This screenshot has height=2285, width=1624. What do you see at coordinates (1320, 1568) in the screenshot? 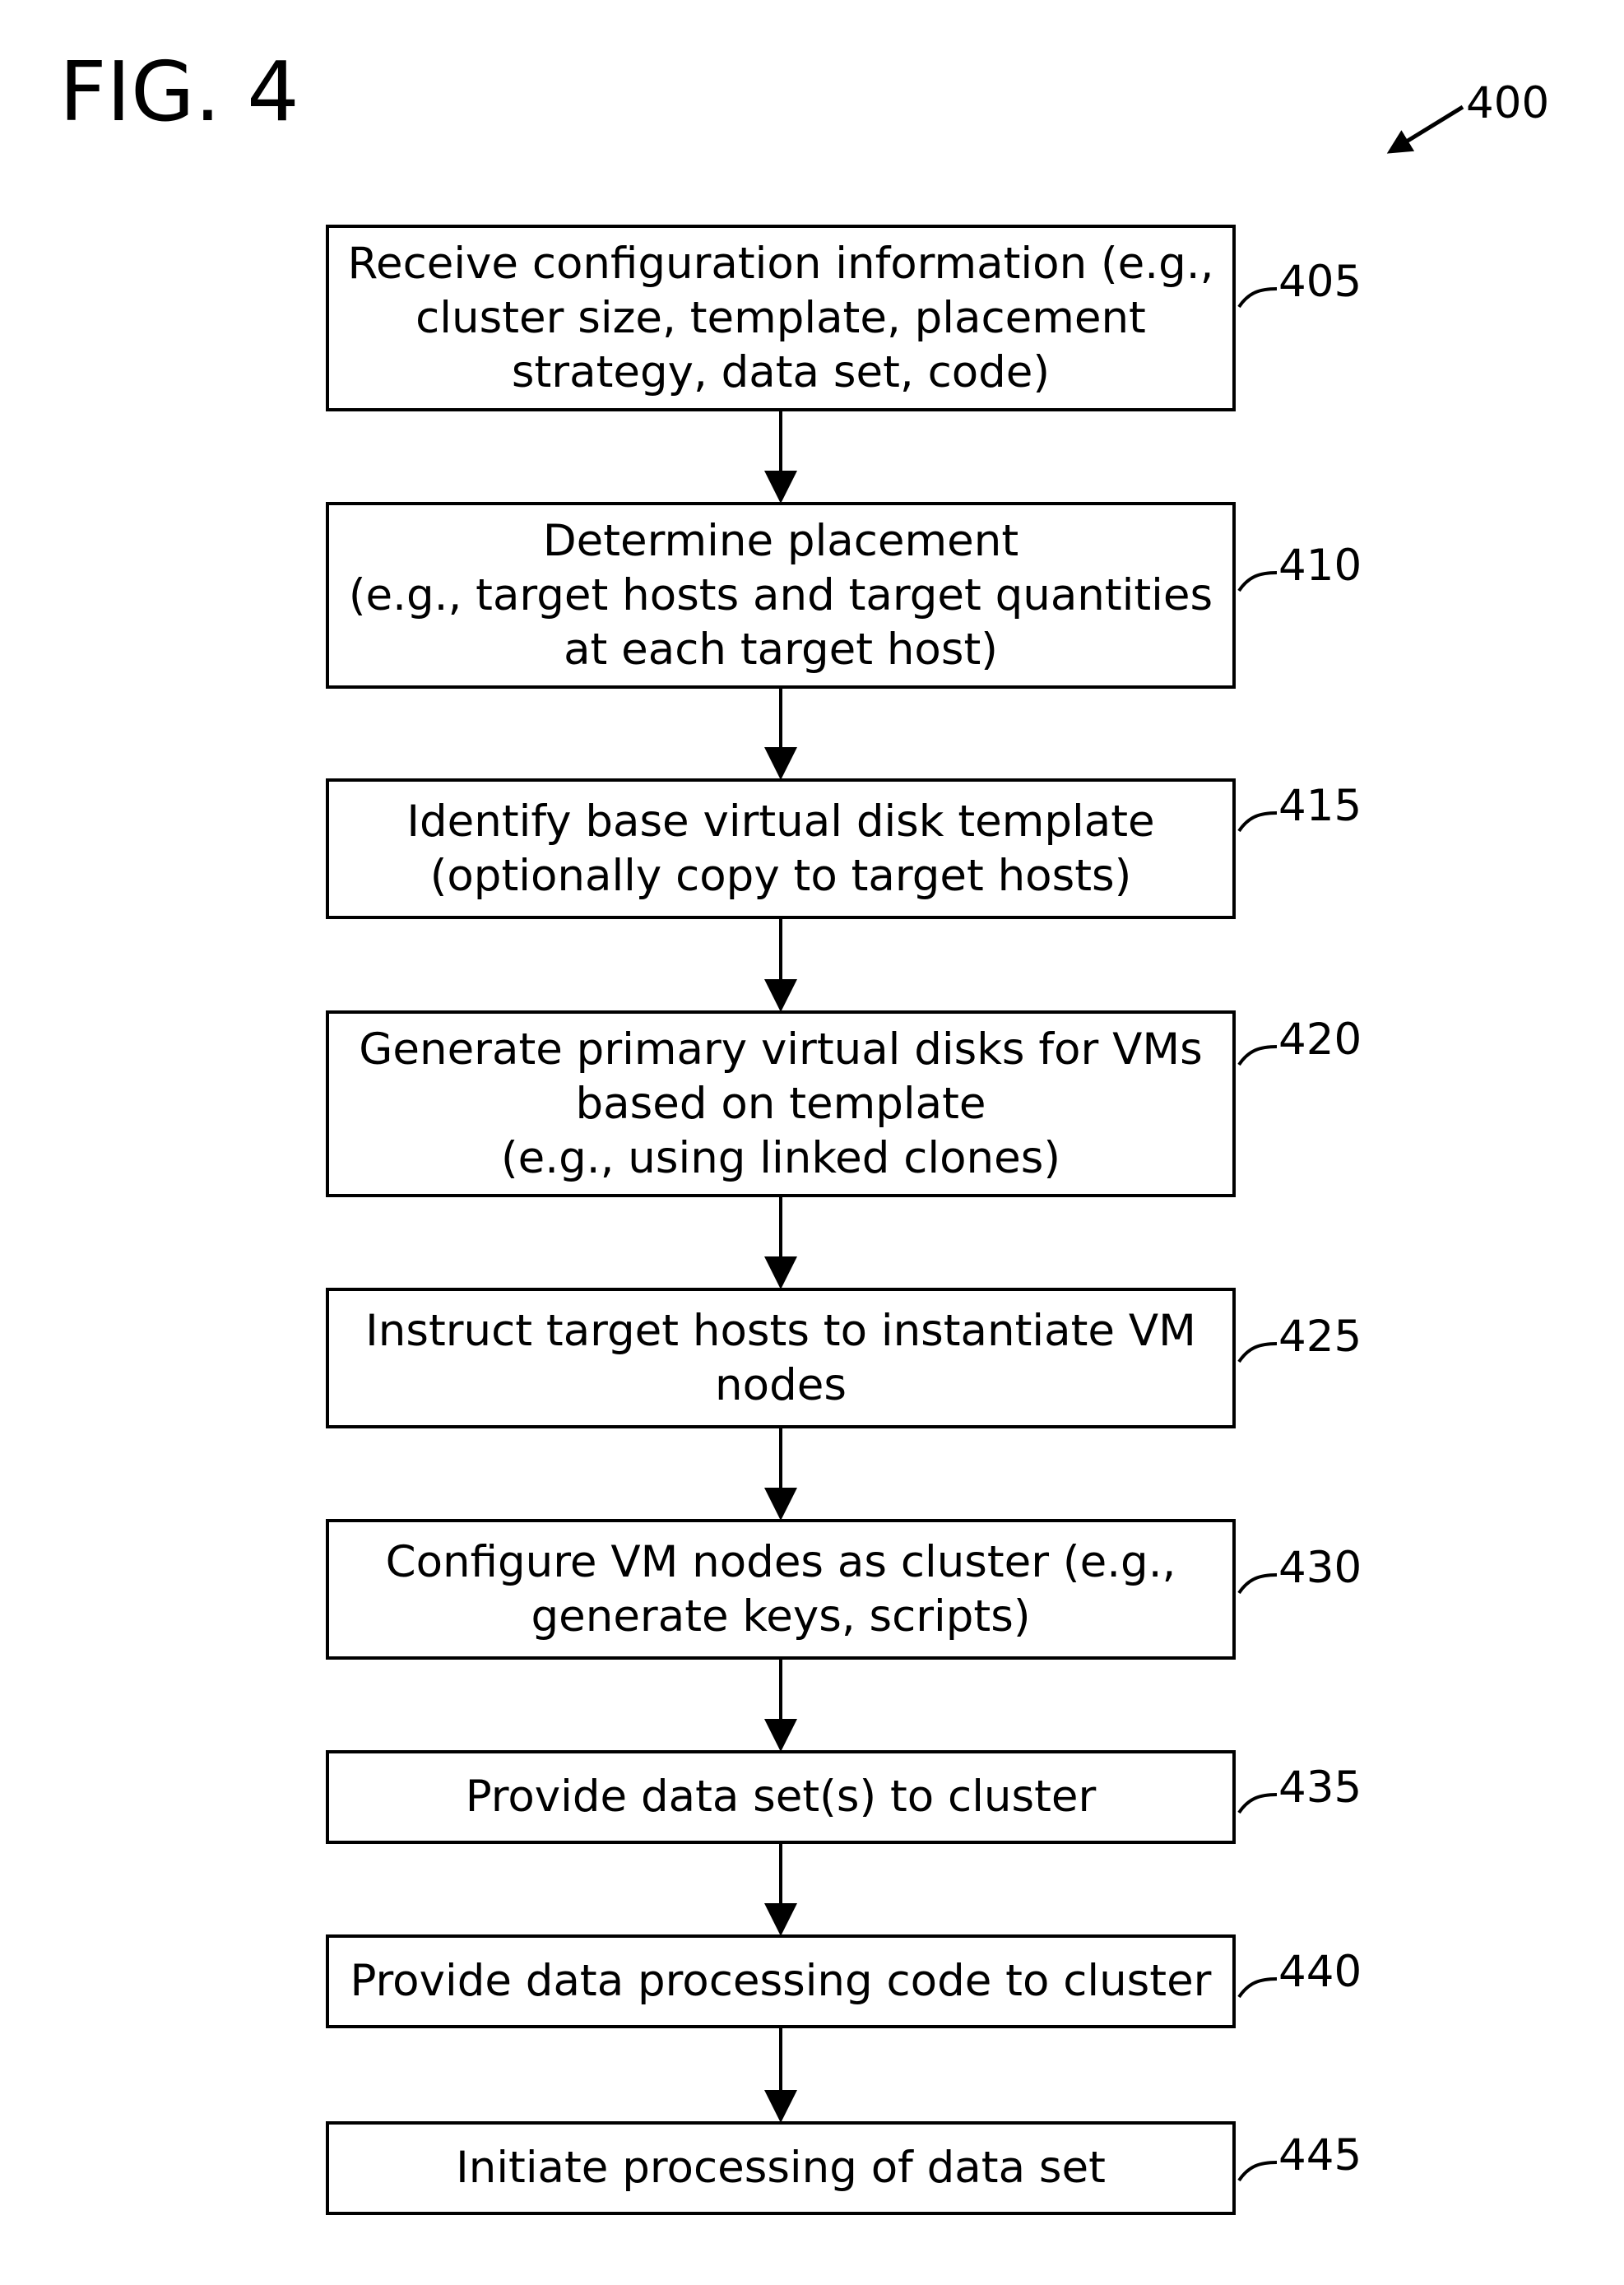
I see `step-reference-number-430: 430` at bounding box center [1320, 1568].